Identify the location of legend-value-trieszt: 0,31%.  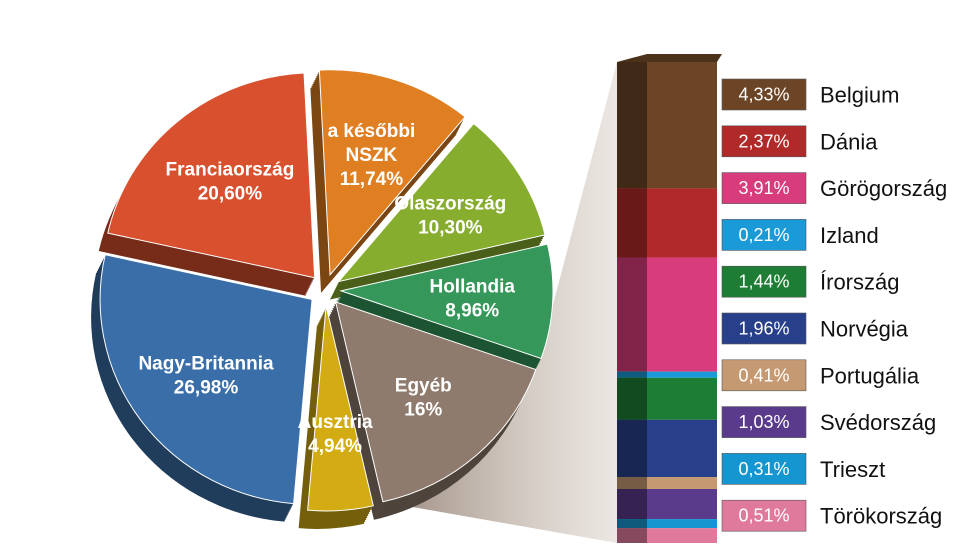
(763, 469).